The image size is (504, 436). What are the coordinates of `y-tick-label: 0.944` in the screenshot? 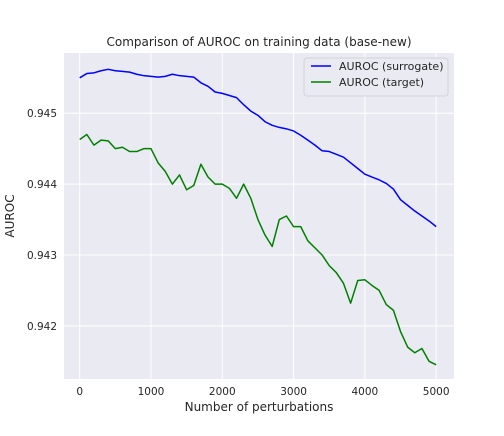 It's located at (42, 185).